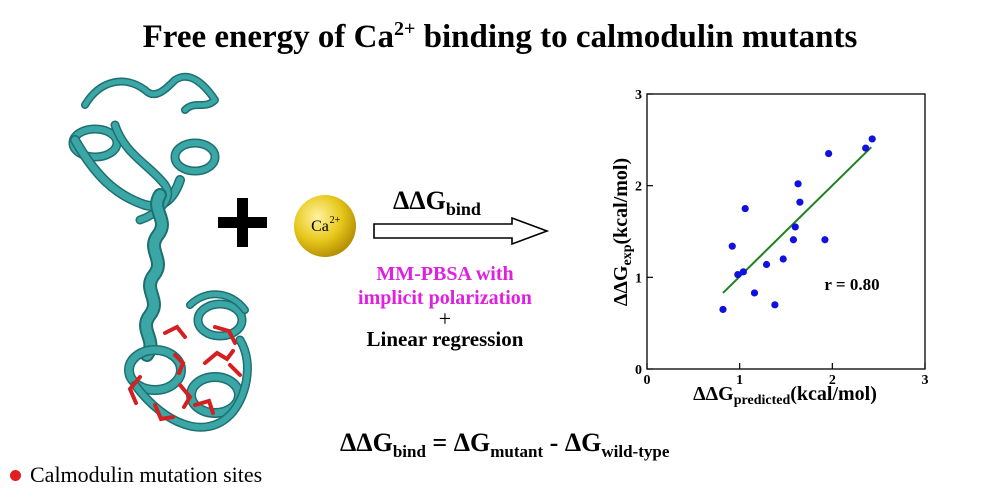 This screenshot has width=1000, height=500. Describe the element at coordinates (445, 274) in the screenshot. I see `method-line-1: MM-PBSA with` at that location.